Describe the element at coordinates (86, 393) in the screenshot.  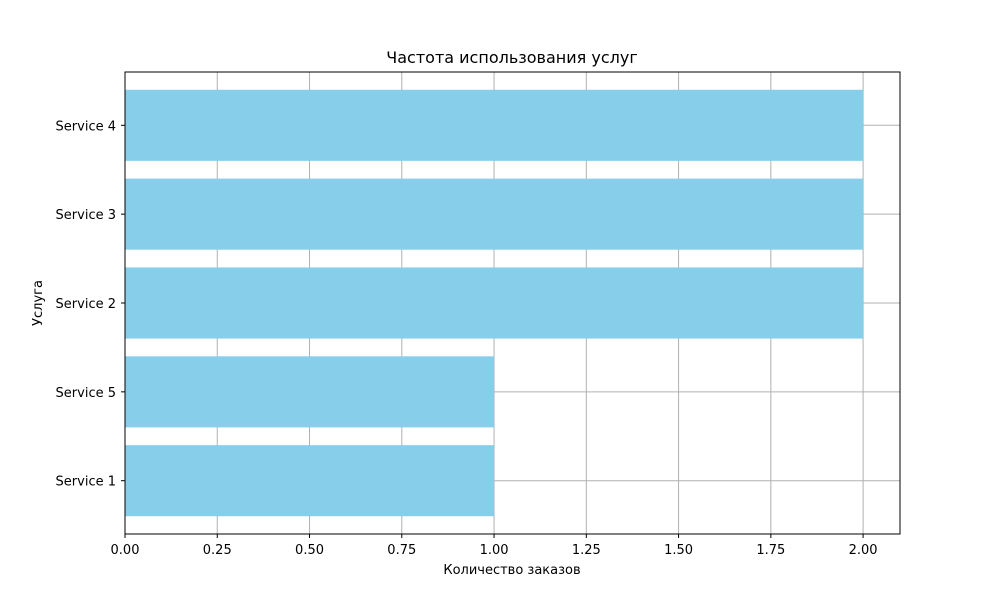
I see `y-tick-label: Service 5` at that location.